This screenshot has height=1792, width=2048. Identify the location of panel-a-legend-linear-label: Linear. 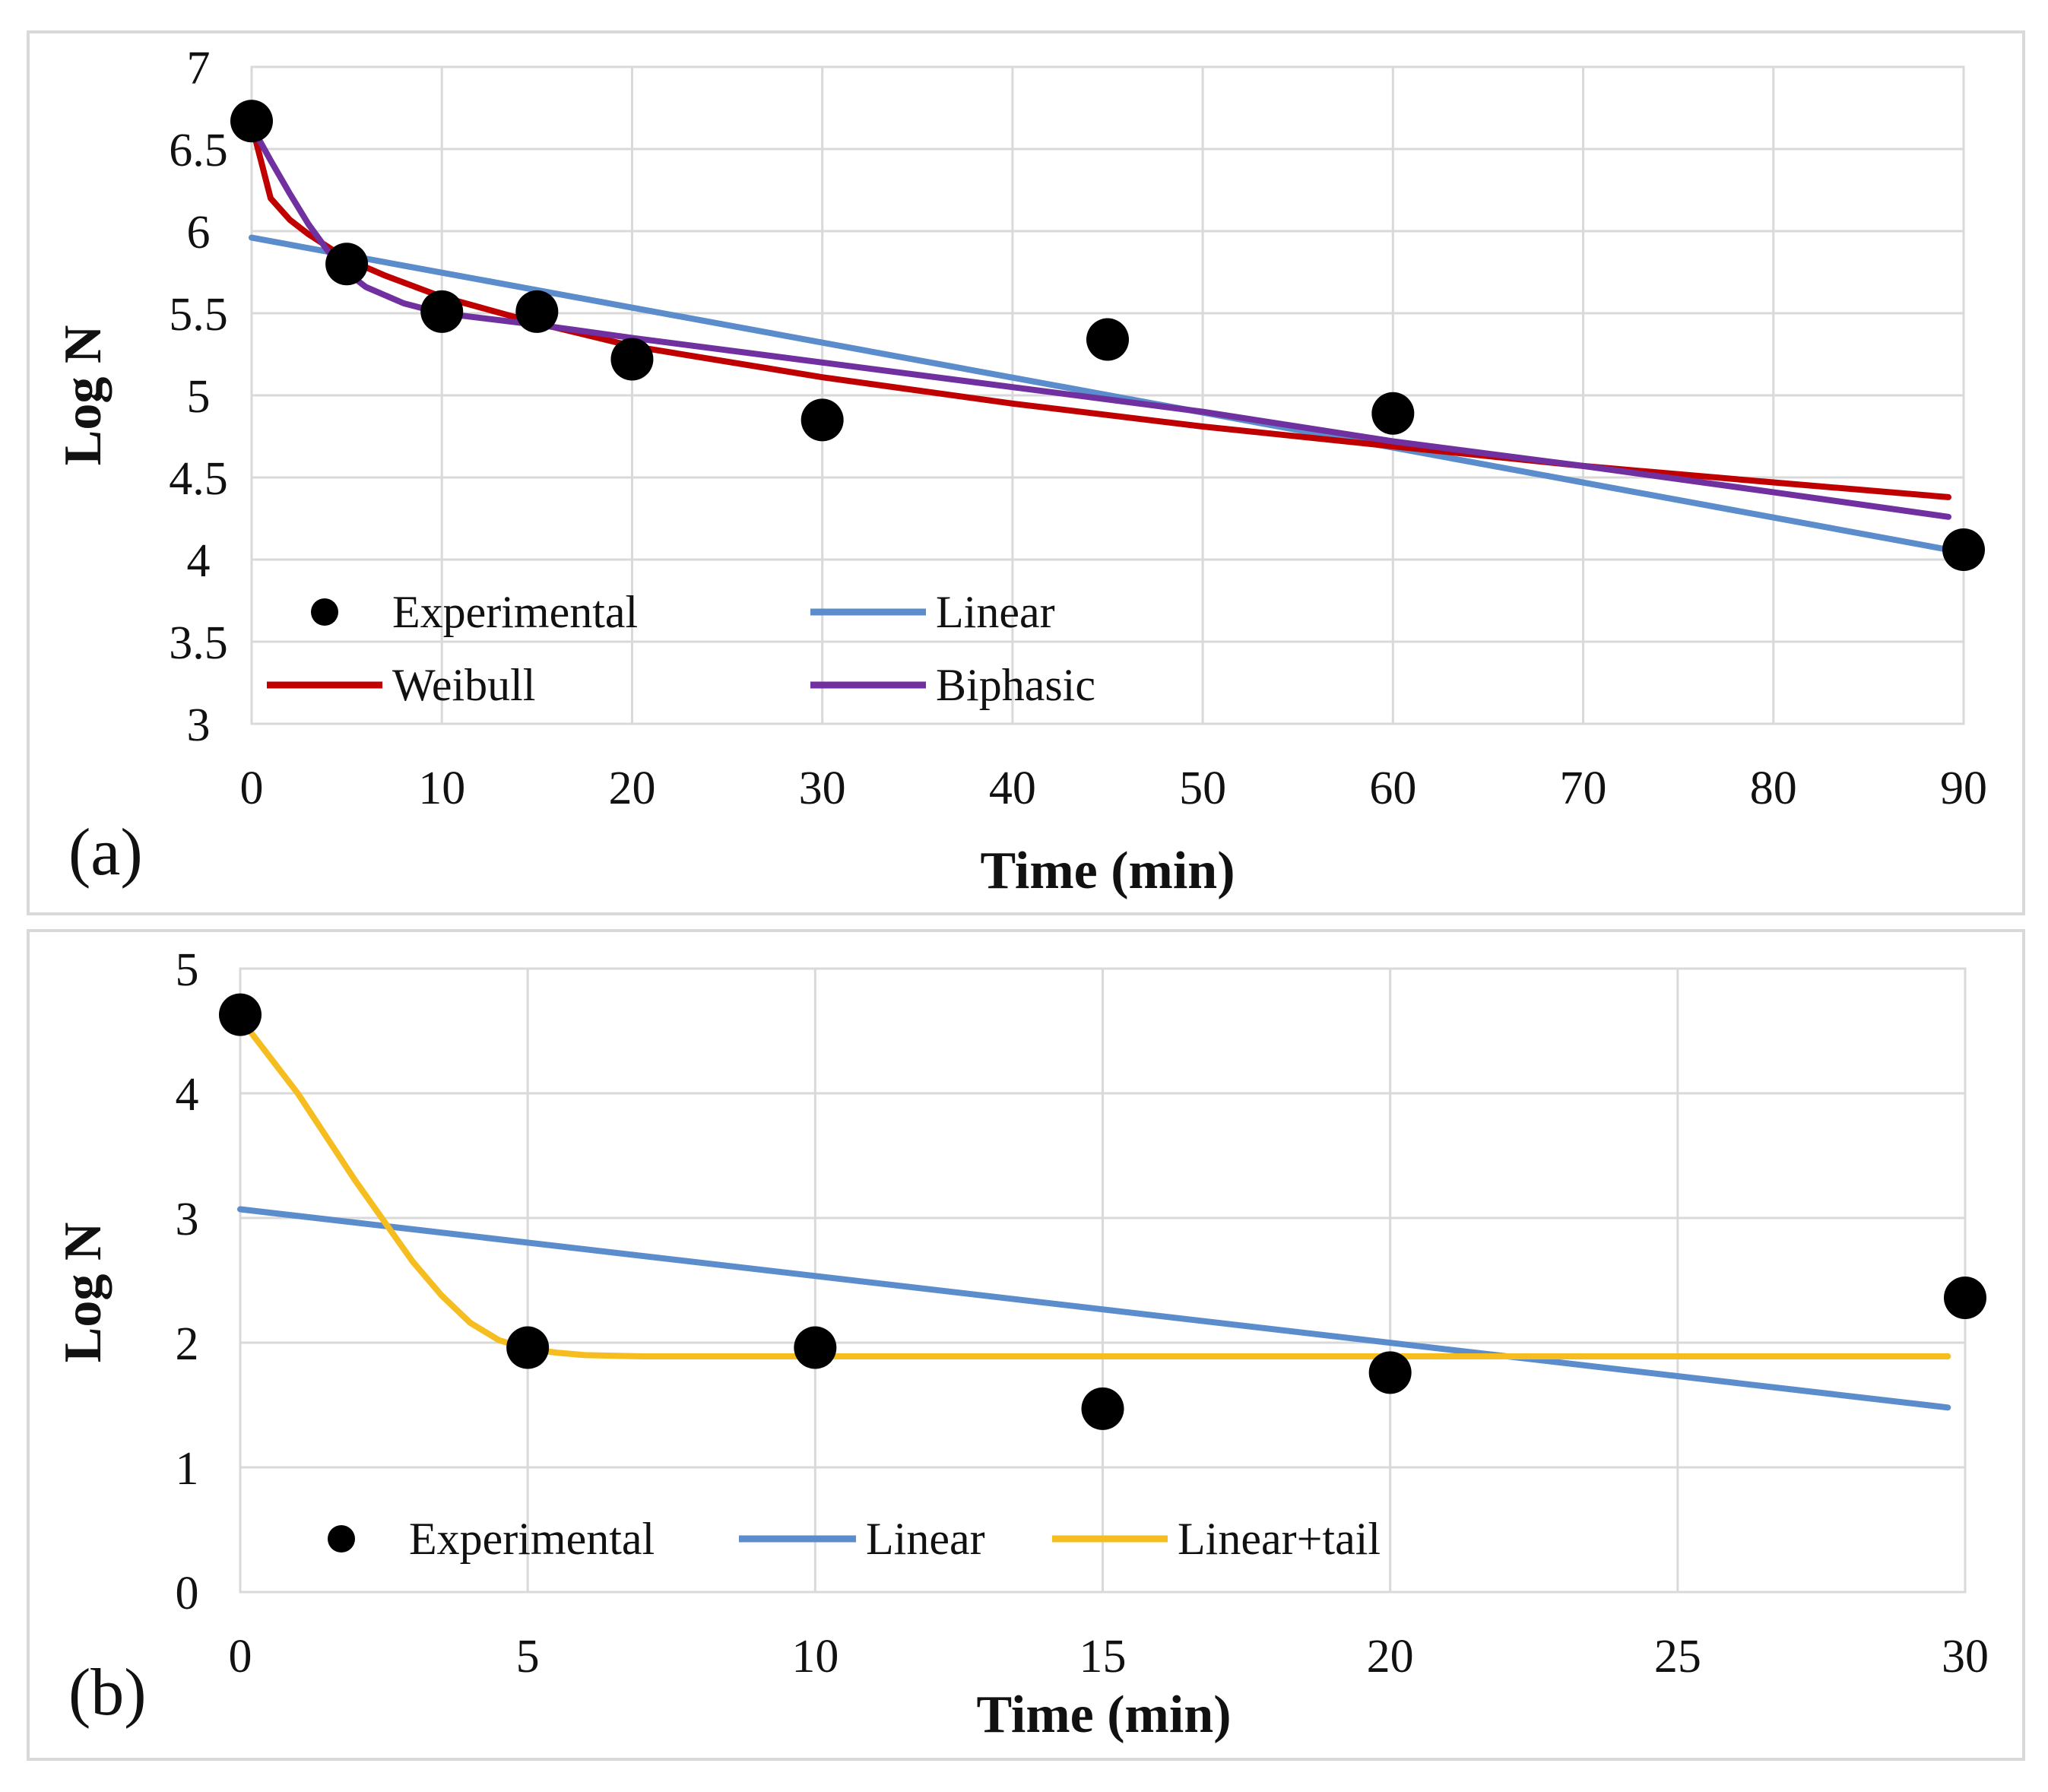
(995, 612).